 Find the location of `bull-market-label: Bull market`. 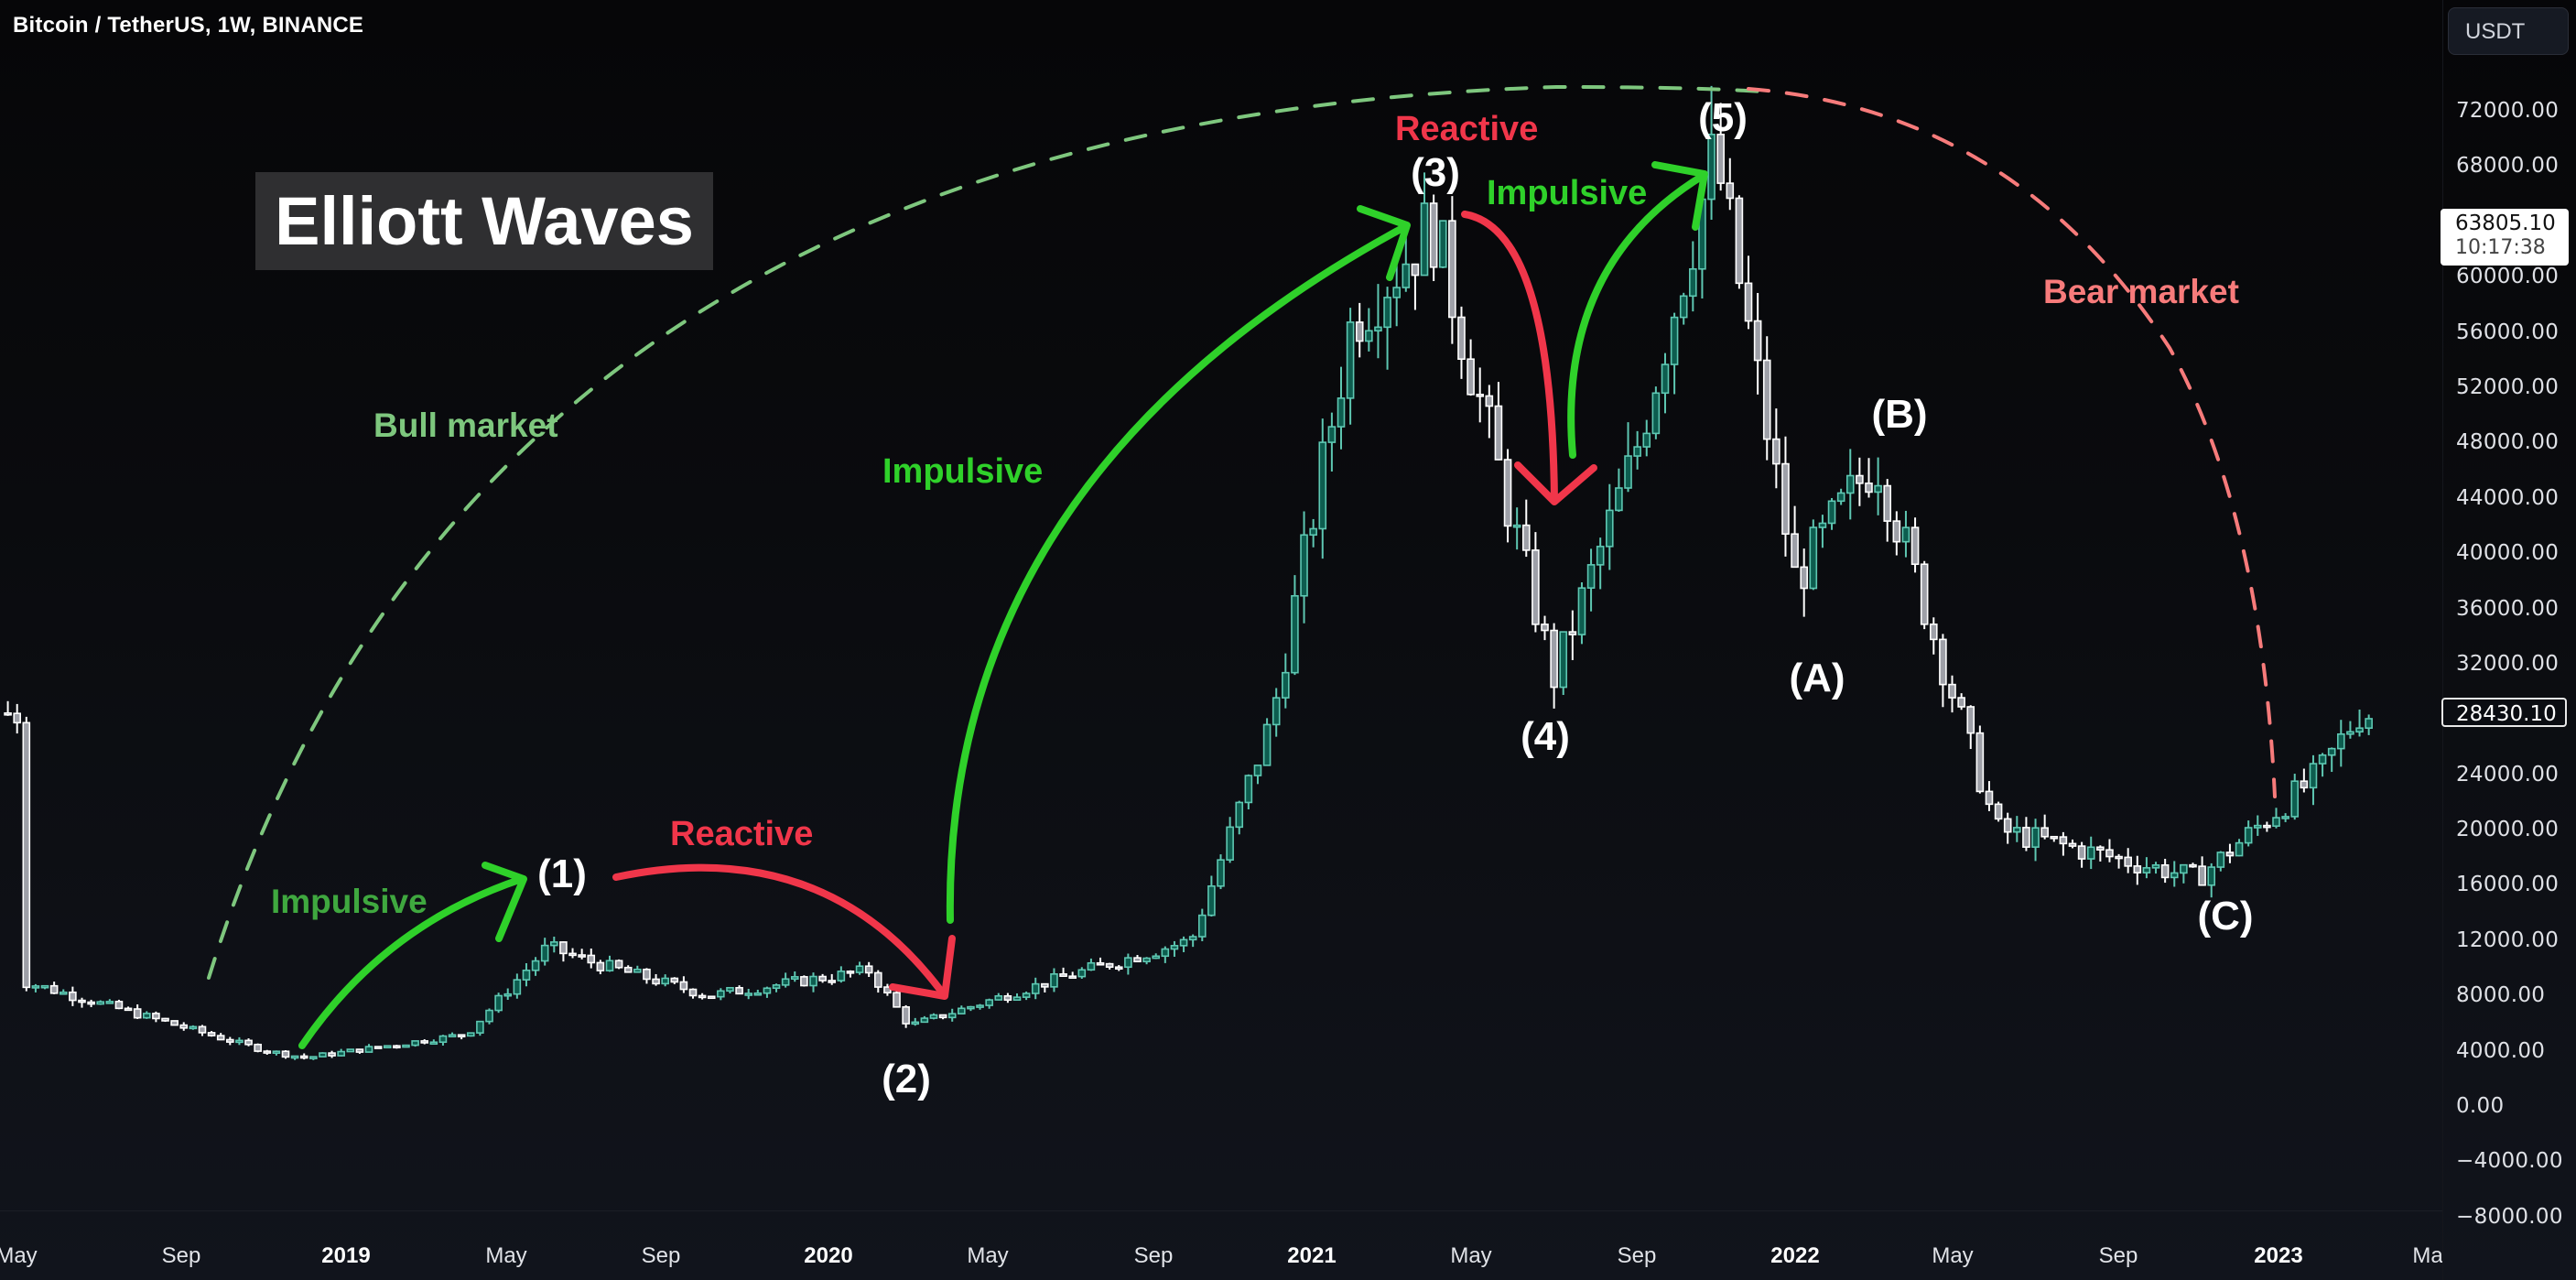

bull-market-label: Bull market is located at coordinates (466, 425).